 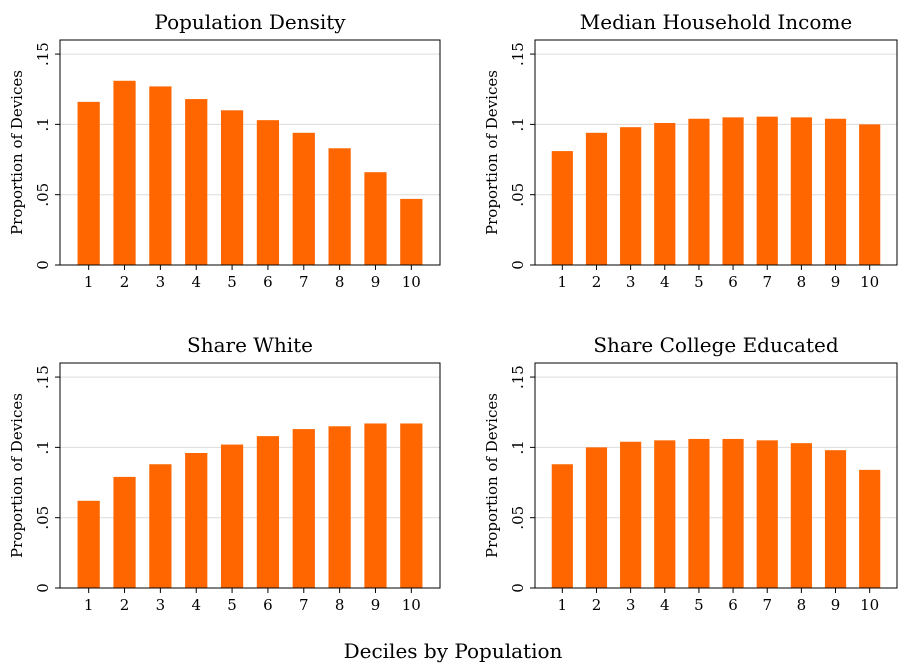 I want to click on chart-title: Median Household Income, so click(x=716, y=22).